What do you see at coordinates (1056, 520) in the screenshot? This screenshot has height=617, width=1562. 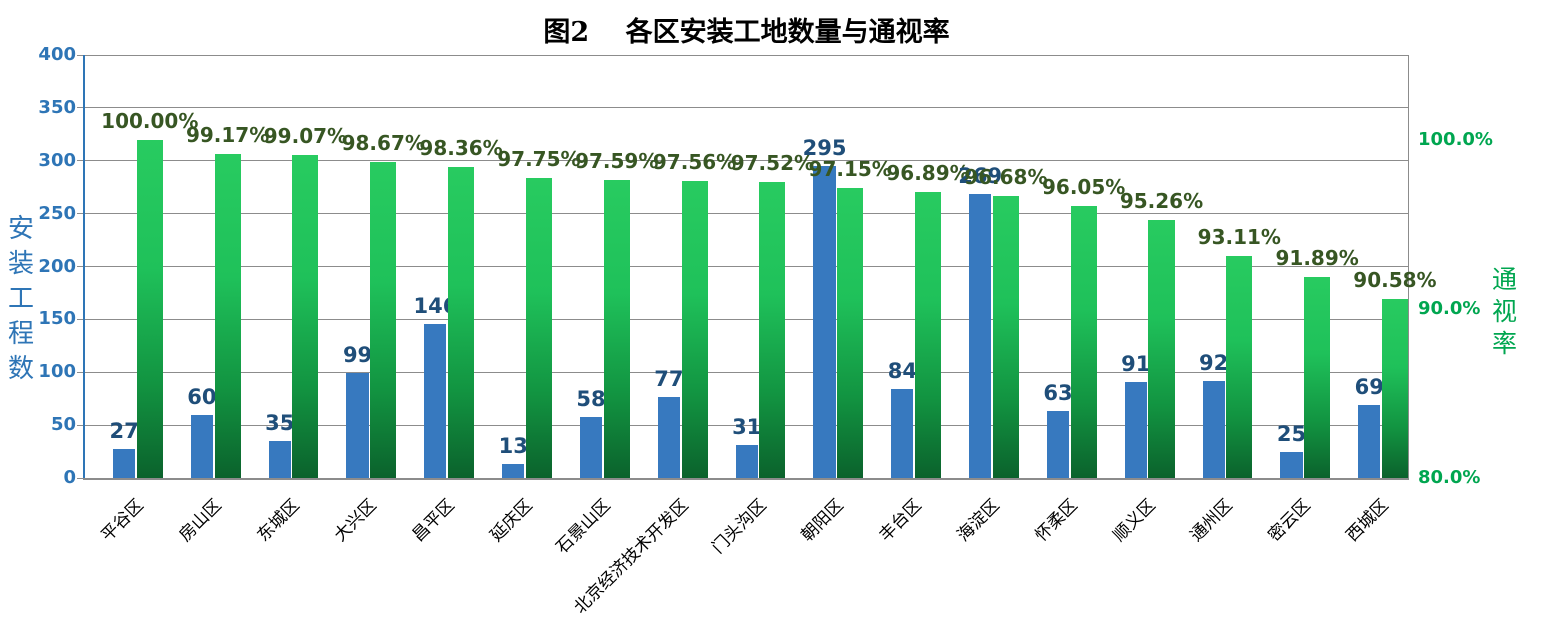 I see `category-label: 怀柔区` at bounding box center [1056, 520].